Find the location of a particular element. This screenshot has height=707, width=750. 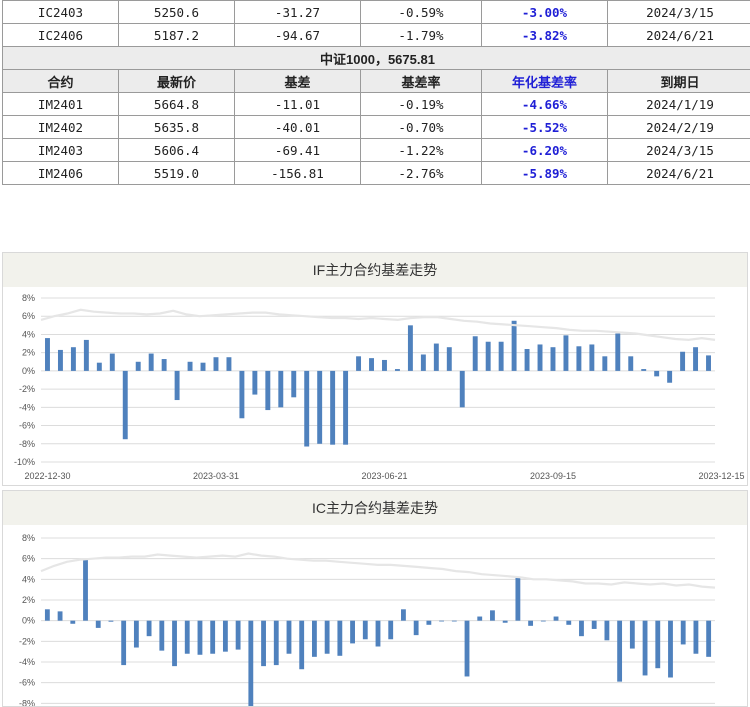

y-tick-label: 6% is located at coordinates (28, 559).